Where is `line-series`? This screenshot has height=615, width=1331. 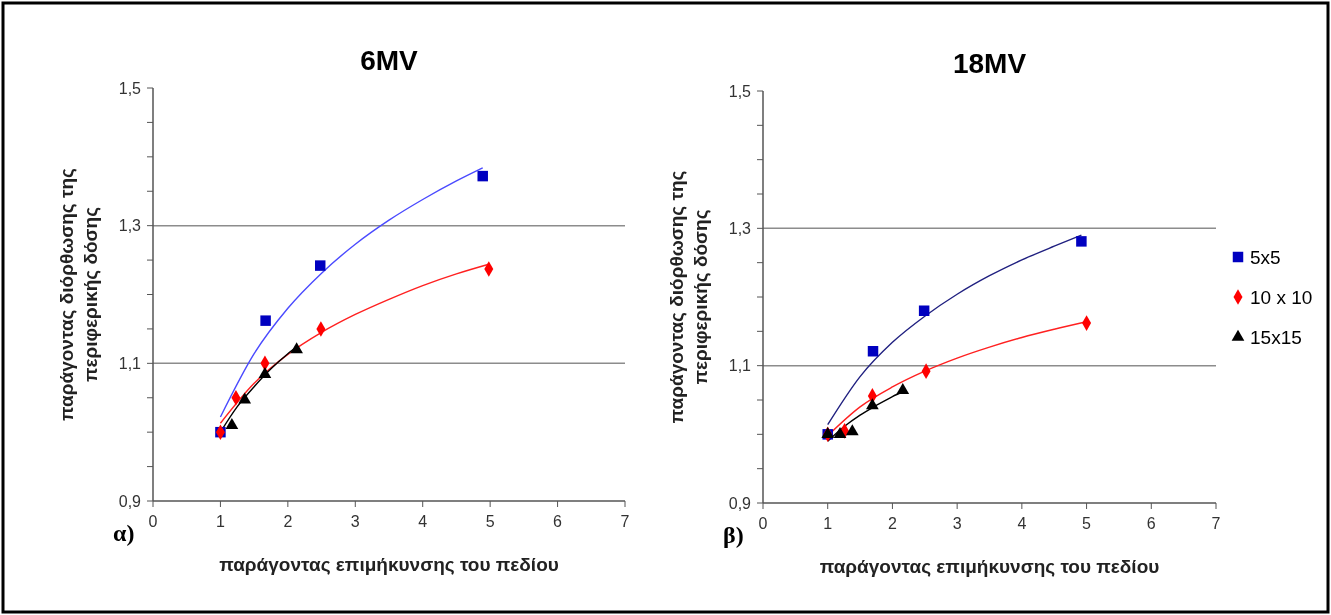 line-series is located at coordinates (351, 292).